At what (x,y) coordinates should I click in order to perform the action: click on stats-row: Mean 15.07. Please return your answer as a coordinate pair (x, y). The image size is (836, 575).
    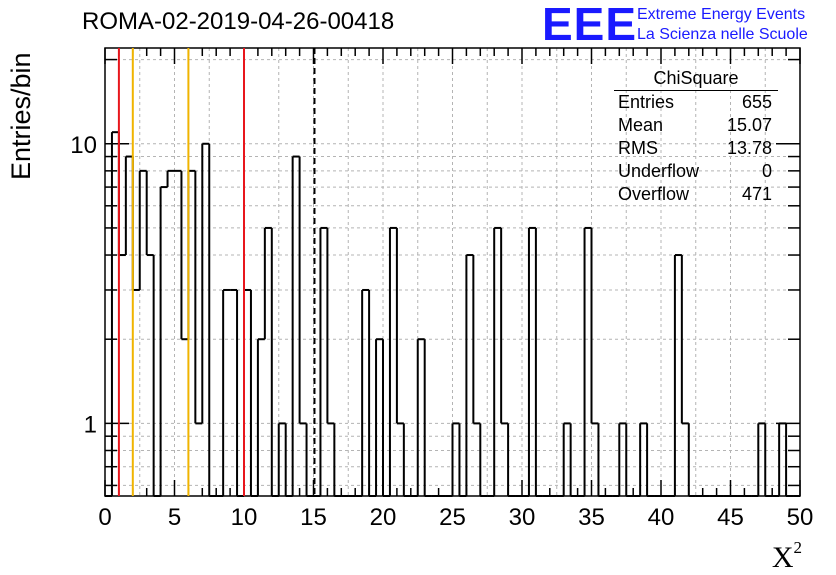
    Looking at the image, I should click on (696, 125).